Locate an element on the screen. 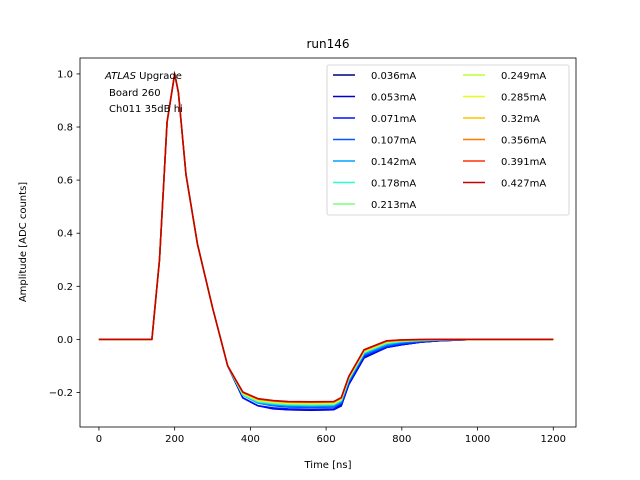 This screenshot has width=640, height=480. legend-label: 0.071mA is located at coordinates (393, 119).